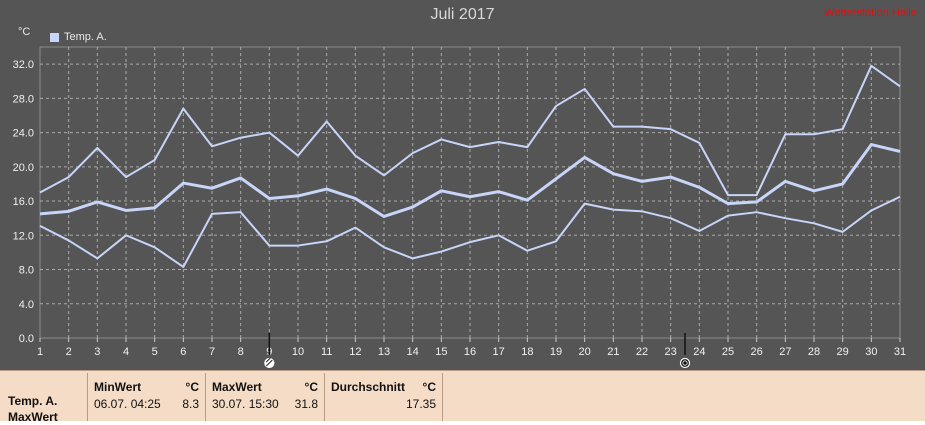  Describe the element at coordinates (470, 352) in the screenshot. I see `x-tick-label: 16` at that location.